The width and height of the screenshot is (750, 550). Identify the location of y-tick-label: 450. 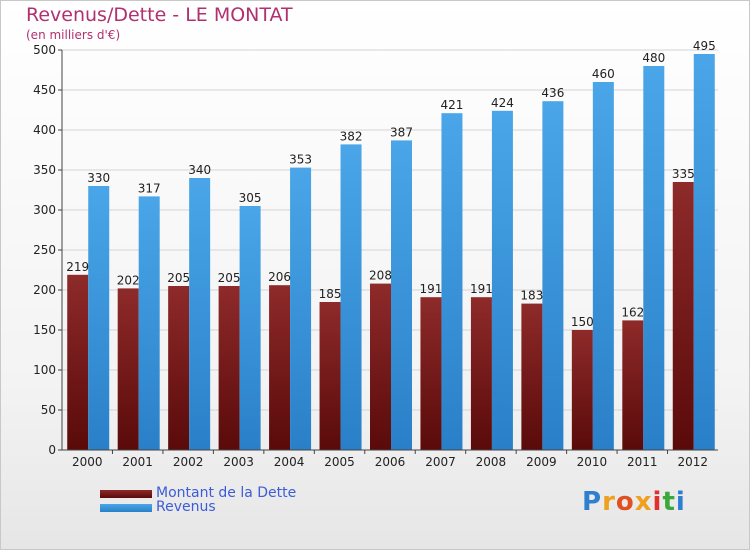
(44, 90).